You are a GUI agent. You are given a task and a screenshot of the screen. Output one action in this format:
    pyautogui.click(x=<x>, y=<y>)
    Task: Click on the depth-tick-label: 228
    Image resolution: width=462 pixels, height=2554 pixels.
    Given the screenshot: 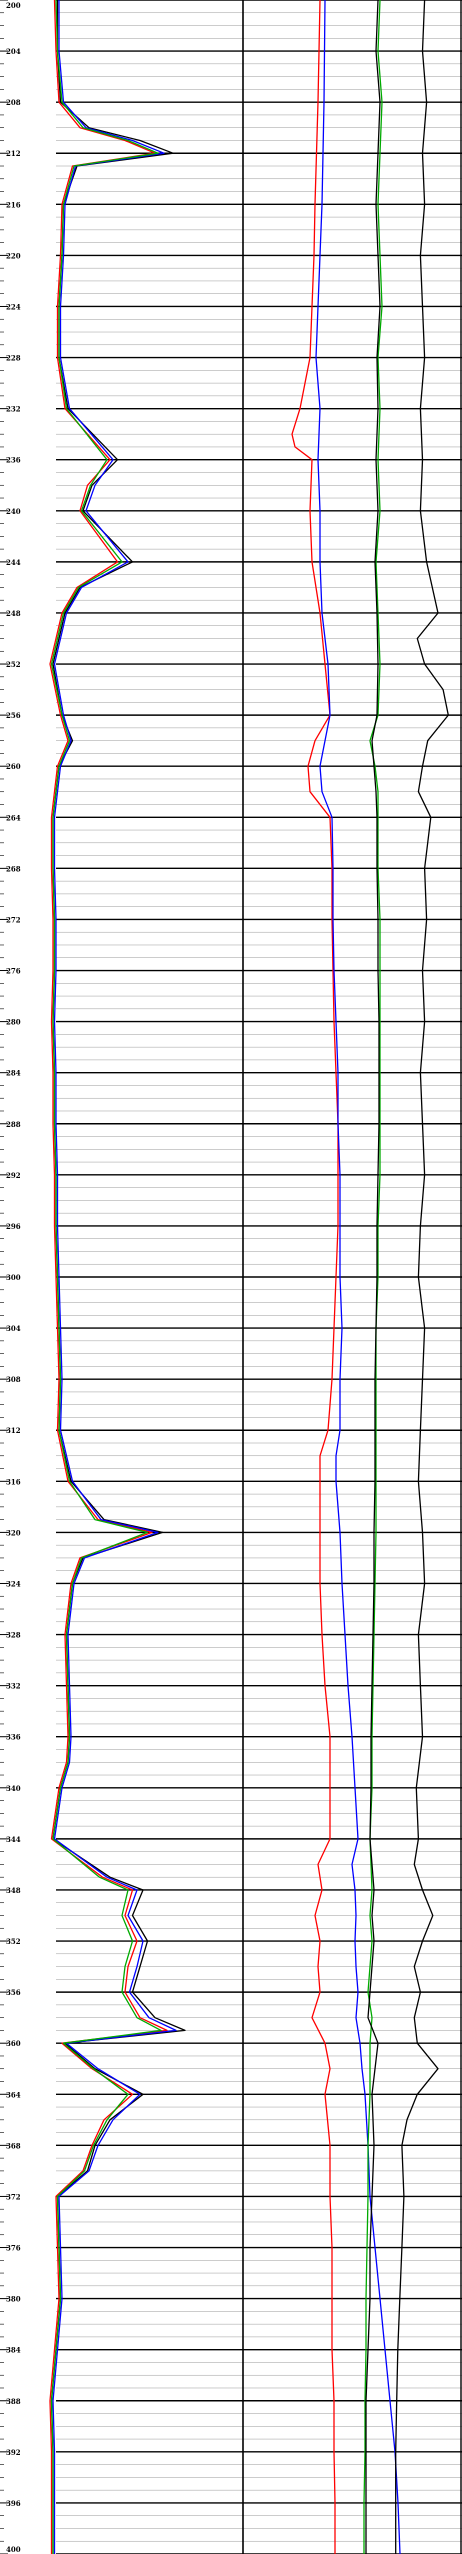 What is the action you would take?
    pyautogui.click(x=13, y=358)
    